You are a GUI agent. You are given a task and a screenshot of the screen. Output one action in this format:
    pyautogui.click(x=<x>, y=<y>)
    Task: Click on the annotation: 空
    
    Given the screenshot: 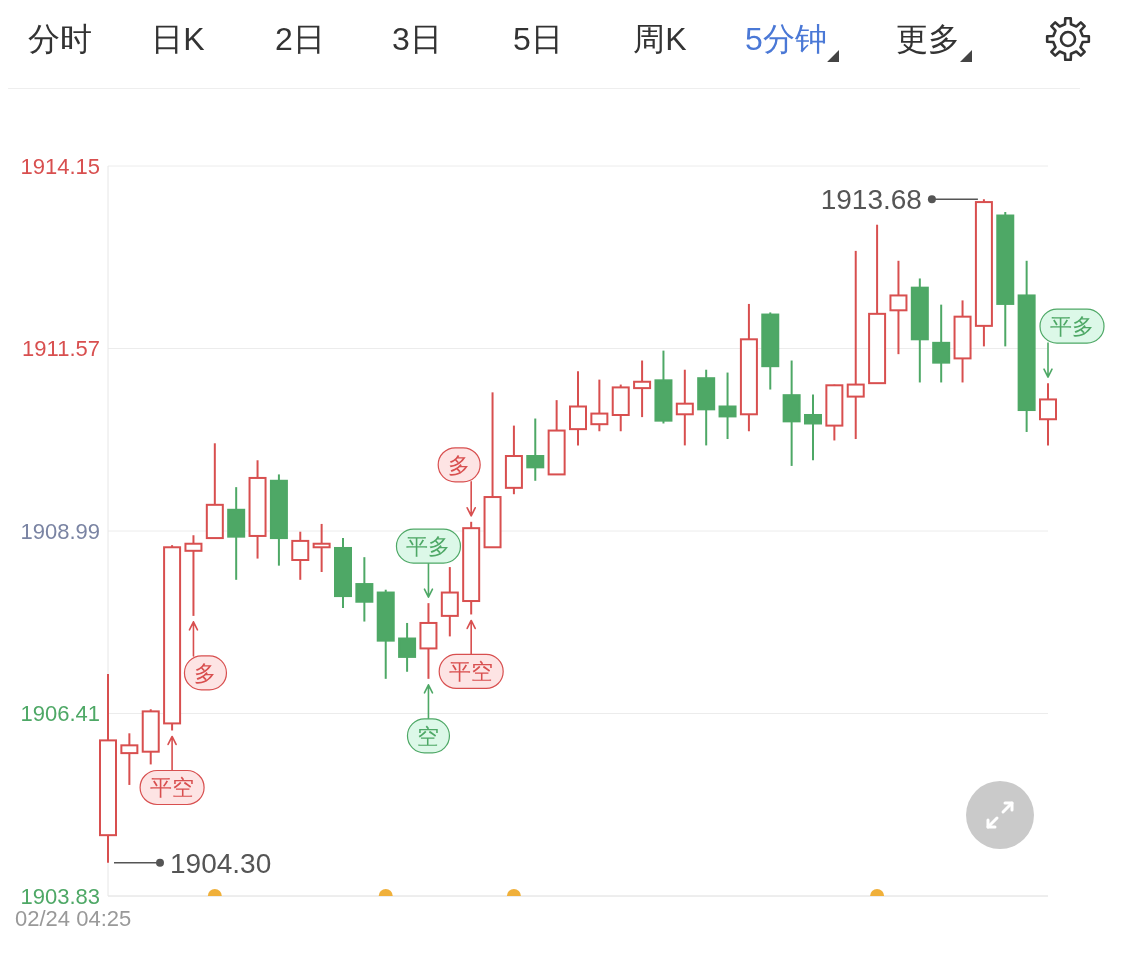 What is the action you would take?
    pyautogui.click(x=428, y=736)
    